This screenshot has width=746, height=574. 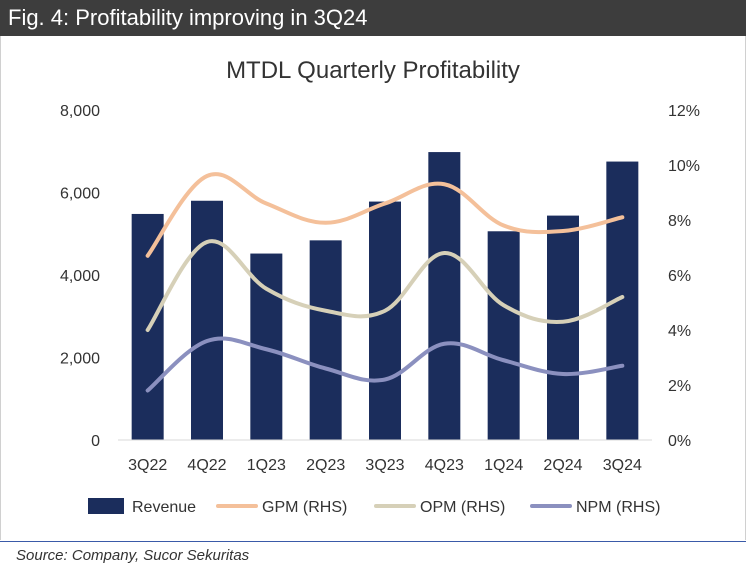 What do you see at coordinates (679, 441) in the screenshot?
I see `right-tick-label: 0%` at bounding box center [679, 441].